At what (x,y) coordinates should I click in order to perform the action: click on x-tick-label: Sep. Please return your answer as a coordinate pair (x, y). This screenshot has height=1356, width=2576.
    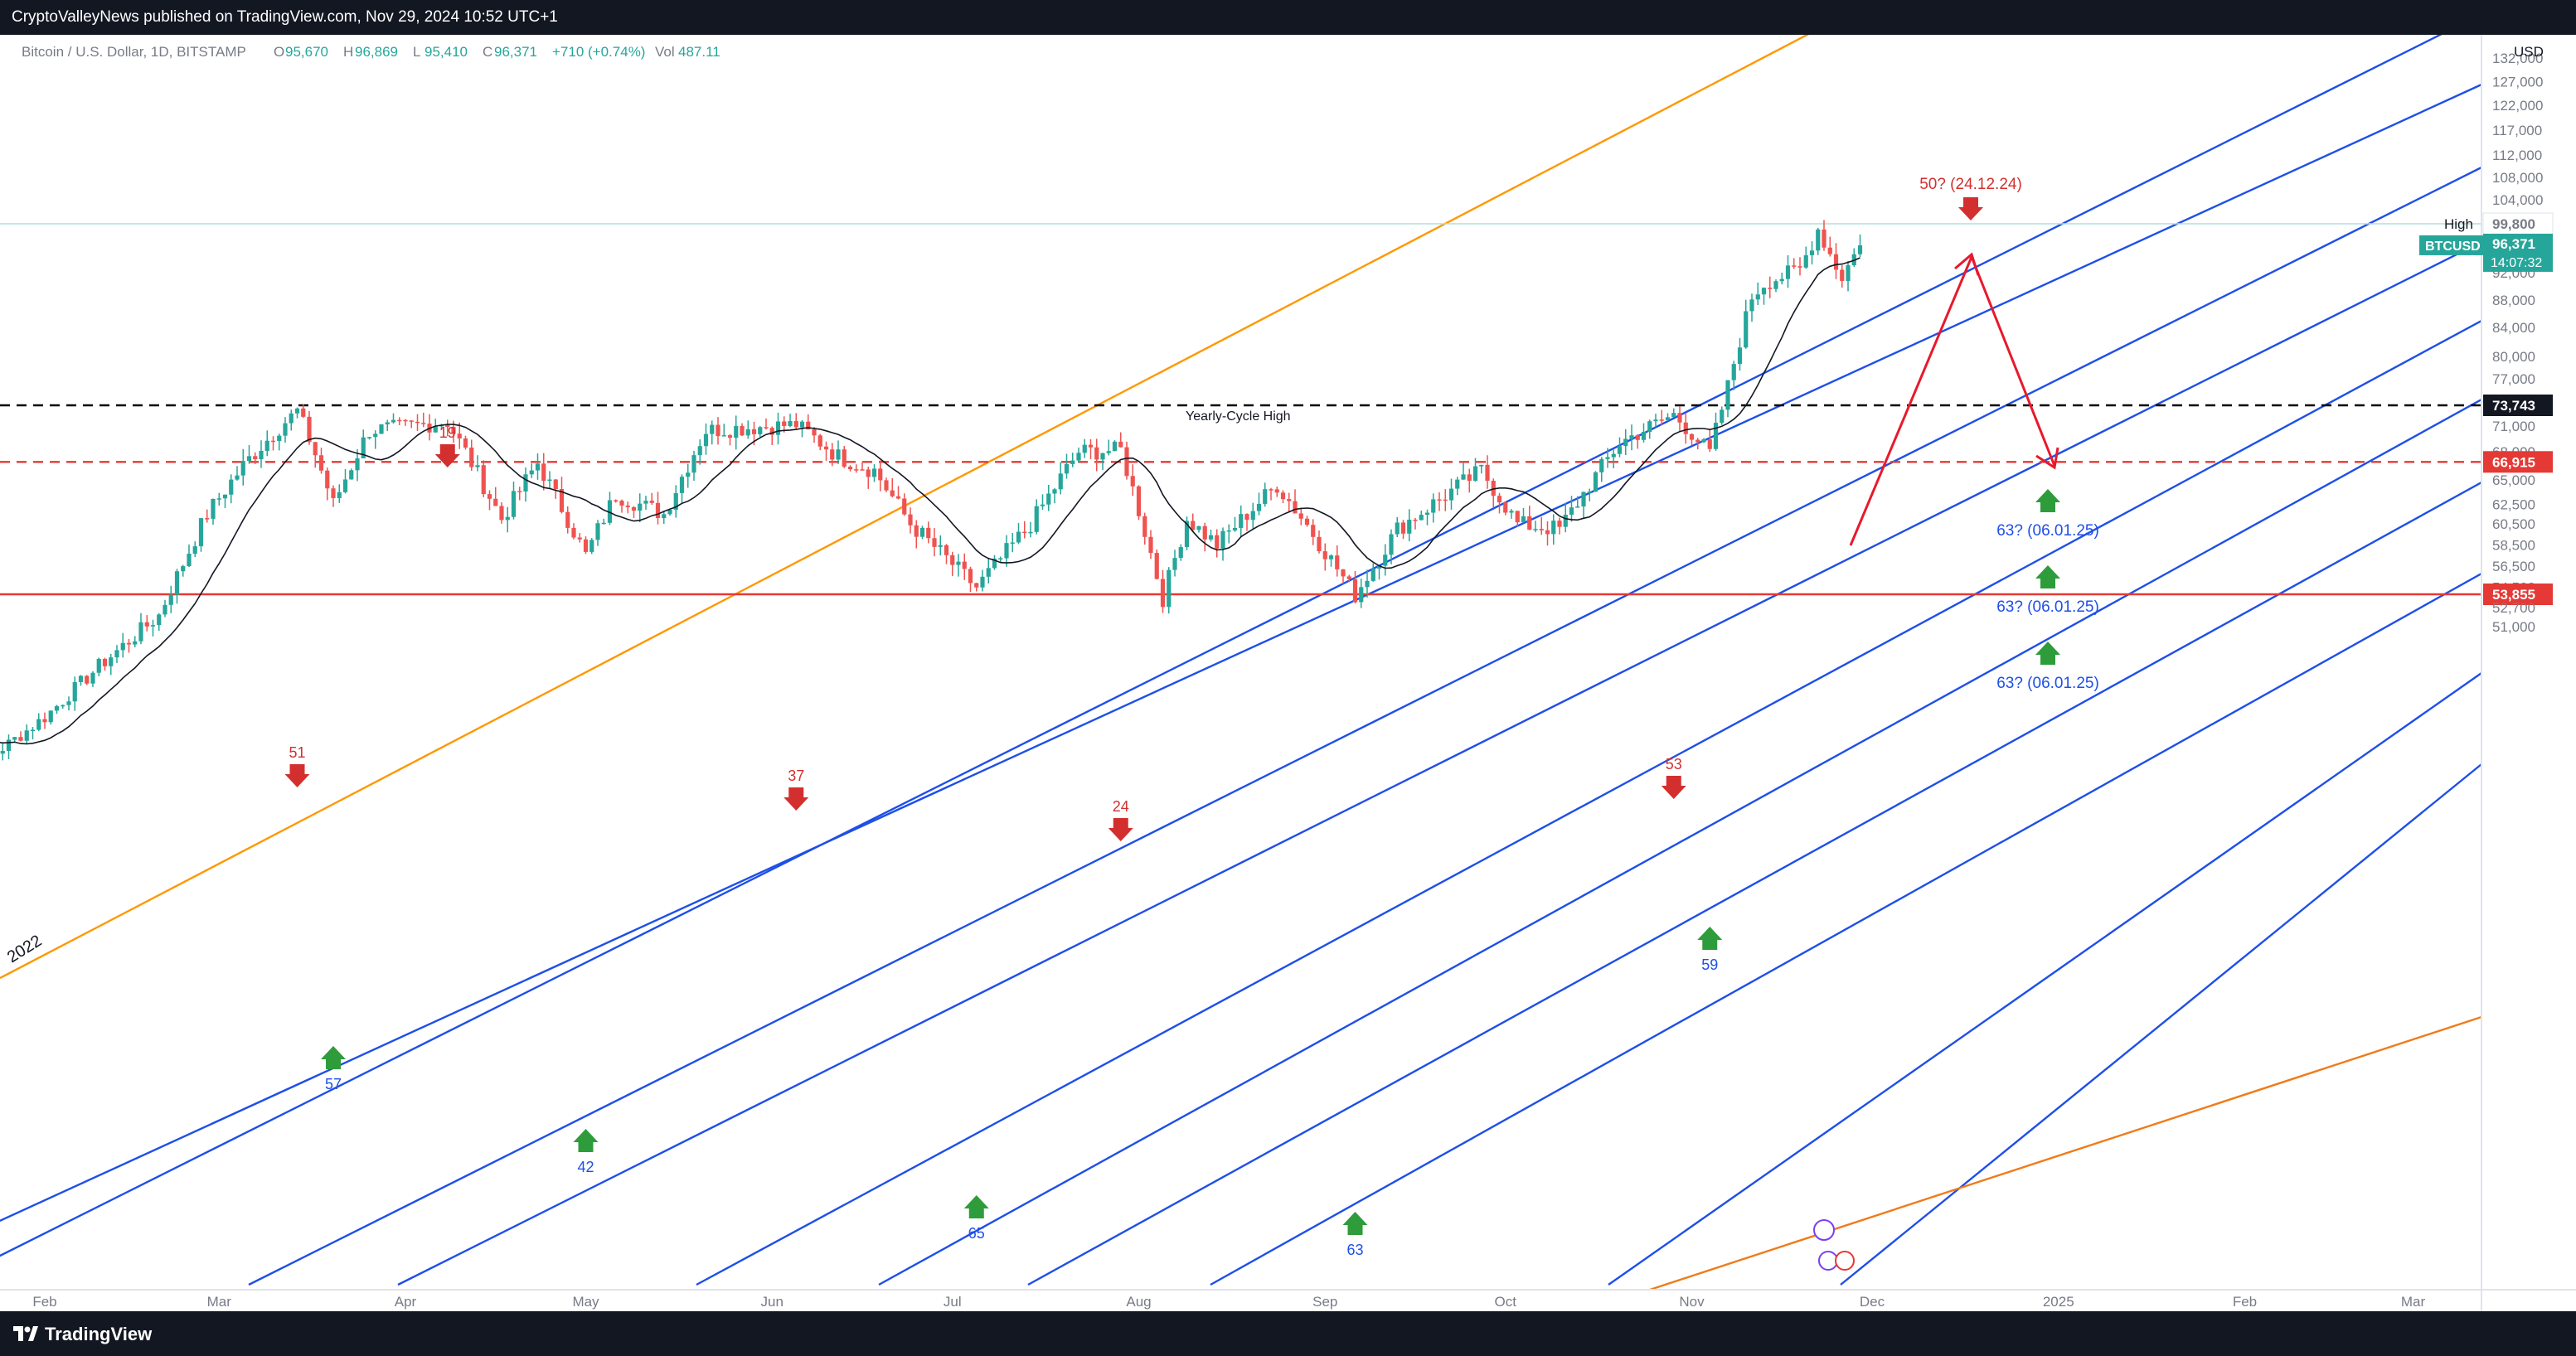
    Looking at the image, I should click on (1324, 1302).